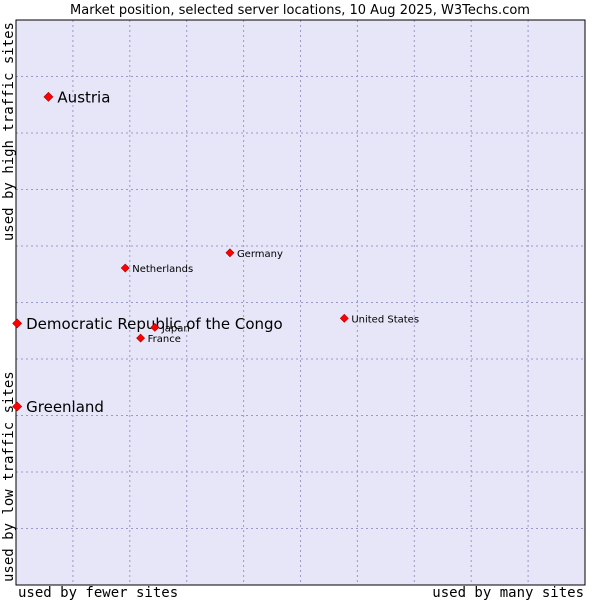 The width and height of the screenshot is (600, 600). What do you see at coordinates (175, 328) in the screenshot?
I see `point-label: Japan` at bounding box center [175, 328].